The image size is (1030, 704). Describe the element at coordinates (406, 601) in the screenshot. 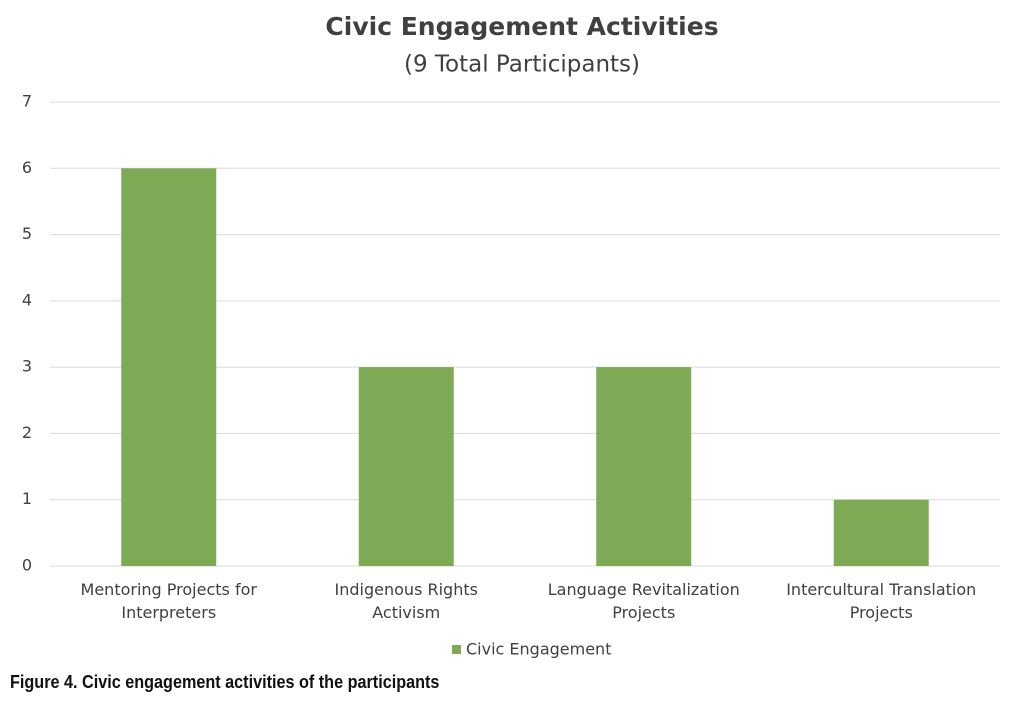

I see `x-tick-label: Indigenous Rights Activism` at that location.